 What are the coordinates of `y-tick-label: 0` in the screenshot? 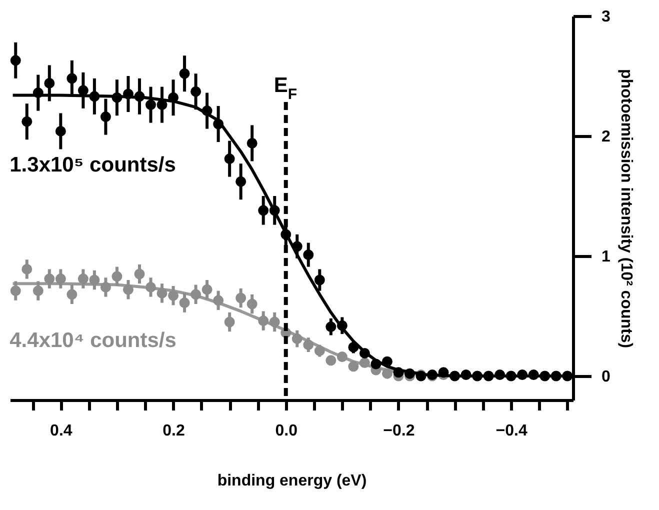 It's located at (606, 377).